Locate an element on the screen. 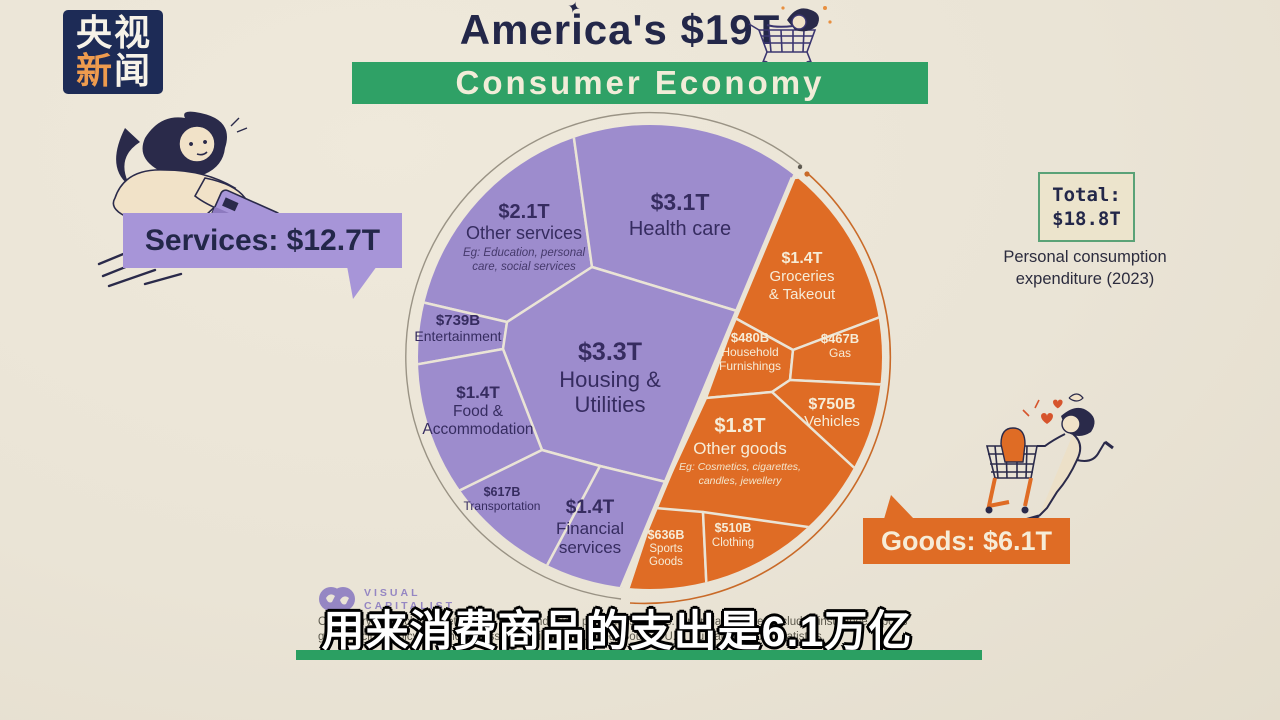 The width and height of the screenshot is (1280, 720). logo-char: 新 is located at coordinates (93, 70).